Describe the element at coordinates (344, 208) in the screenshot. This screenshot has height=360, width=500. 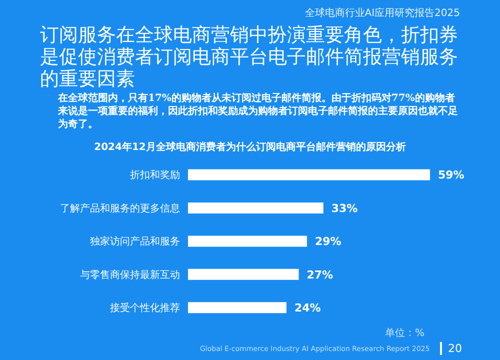
I see `data-label: 33%` at that location.